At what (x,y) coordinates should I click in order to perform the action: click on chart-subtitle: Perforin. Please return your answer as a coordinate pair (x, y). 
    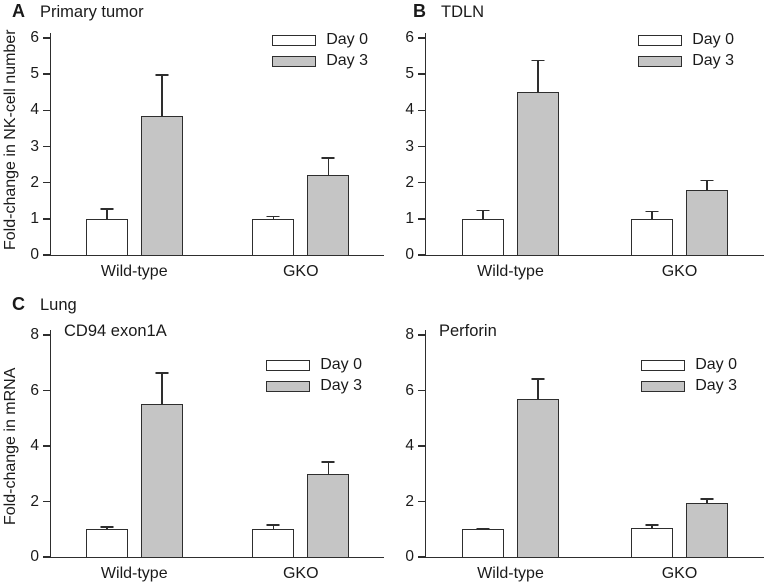
    Looking at the image, I should click on (468, 331).